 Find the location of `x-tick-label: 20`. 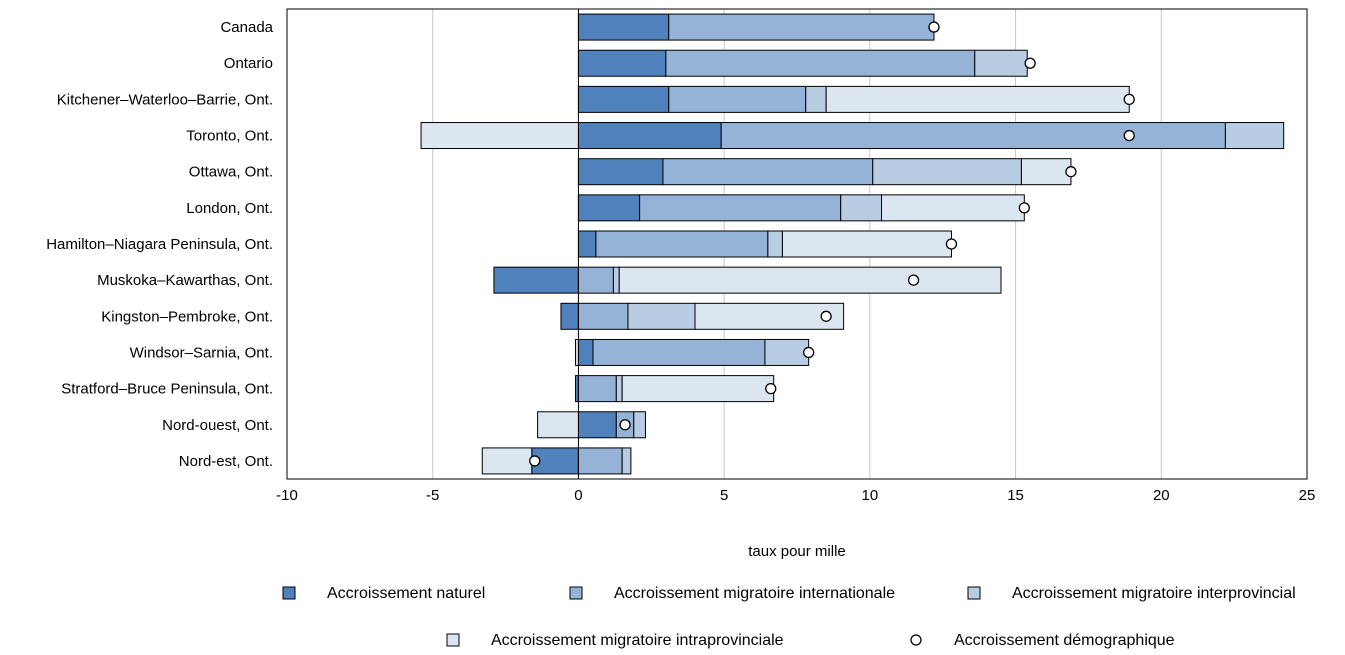

x-tick-label: 20 is located at coordinates (1161, 495).